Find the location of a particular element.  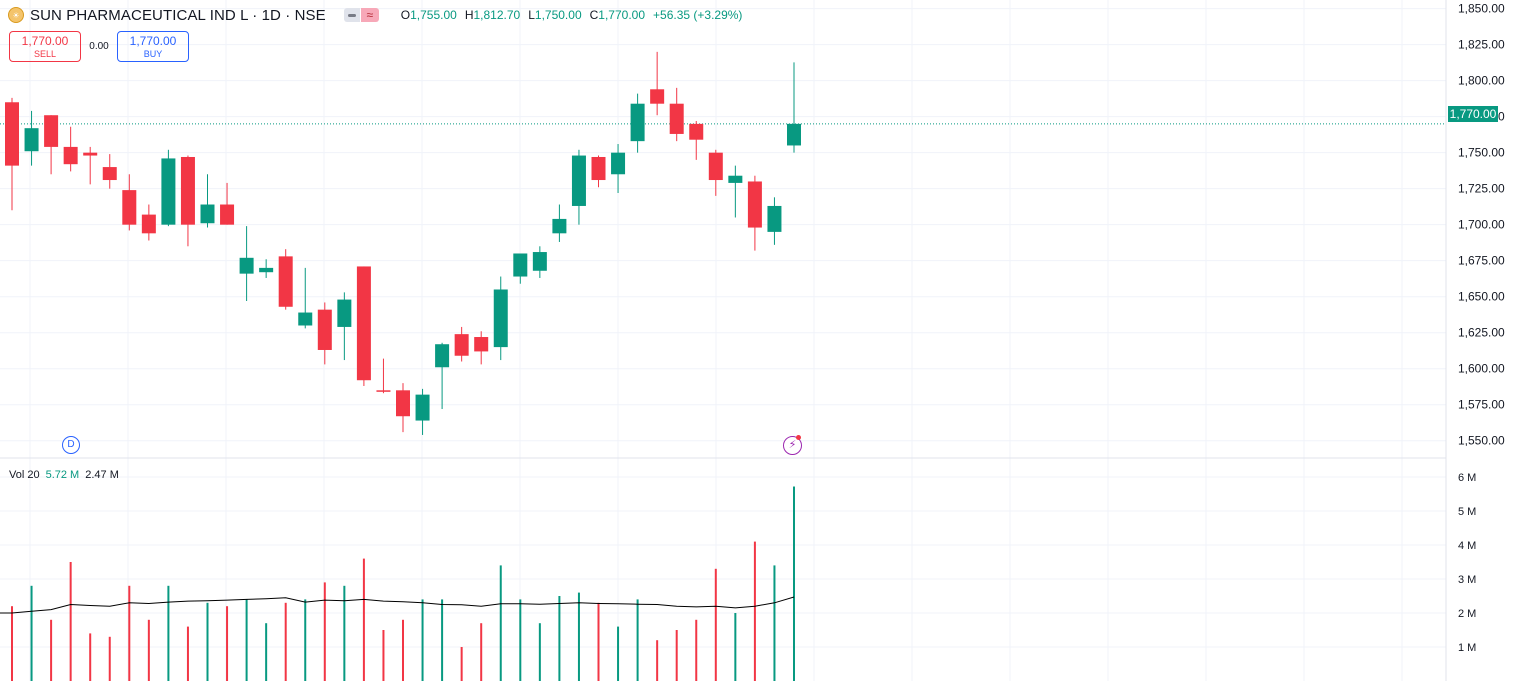

indicator-toggle-pill: ≈ is located at coordinates (361, 15).